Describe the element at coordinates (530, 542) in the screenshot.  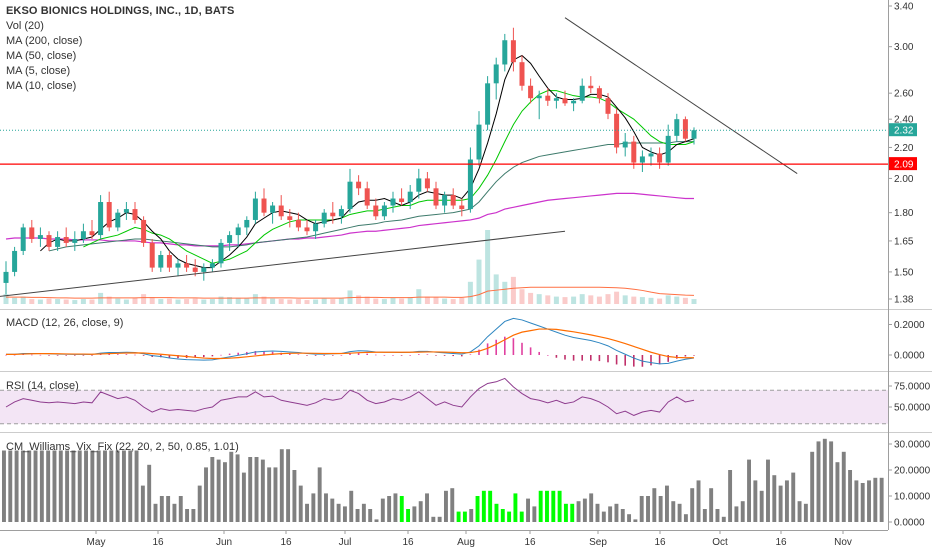
I see `x-tick-label: 16` at that location.